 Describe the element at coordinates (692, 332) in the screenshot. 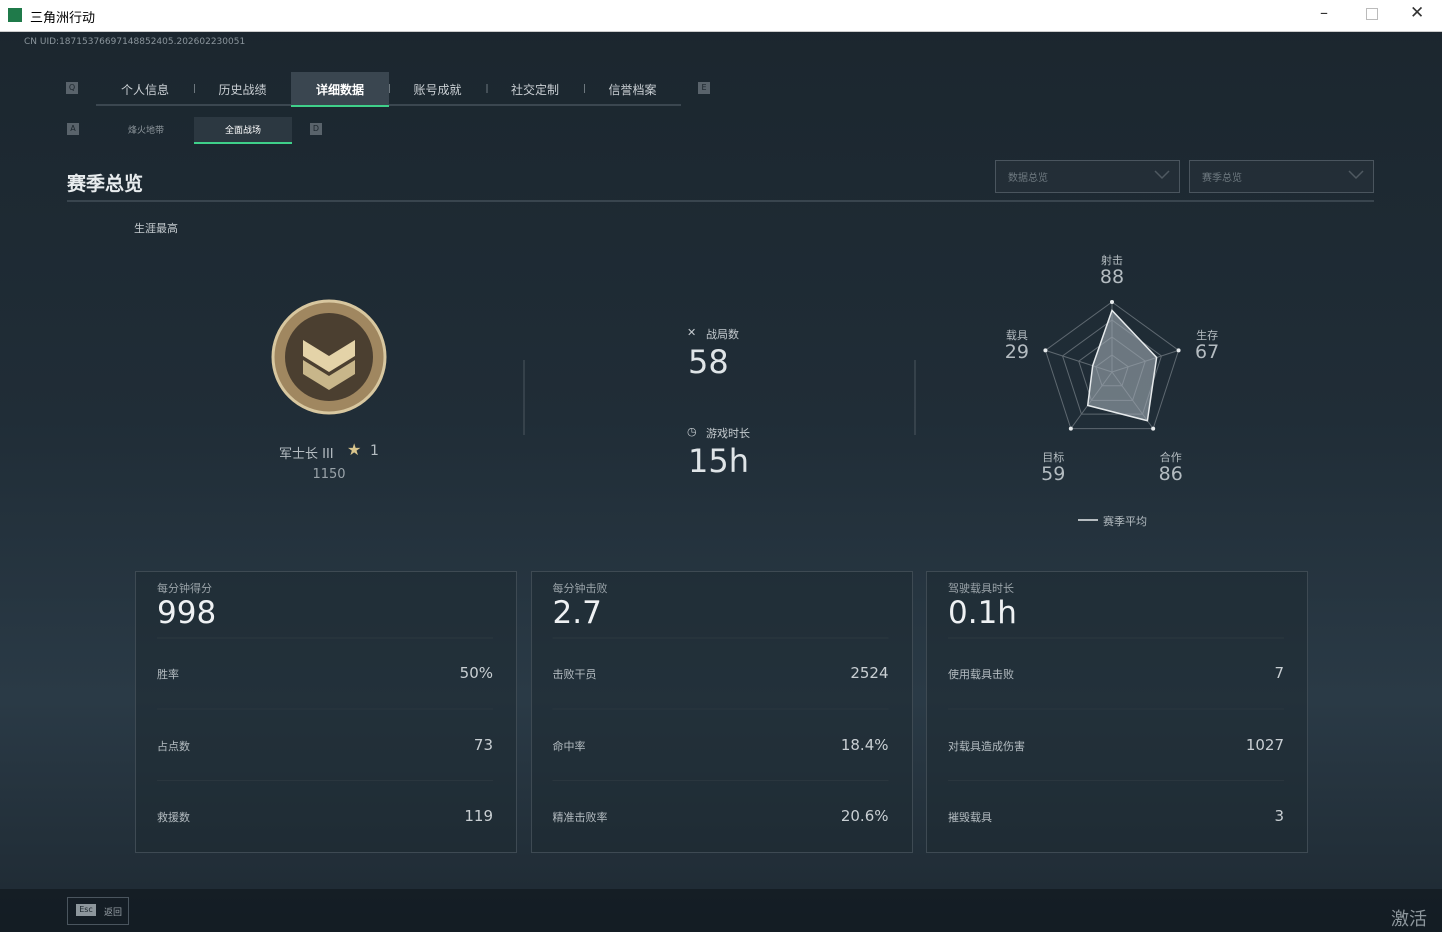

I see `stat-icon: ✕` at that location.